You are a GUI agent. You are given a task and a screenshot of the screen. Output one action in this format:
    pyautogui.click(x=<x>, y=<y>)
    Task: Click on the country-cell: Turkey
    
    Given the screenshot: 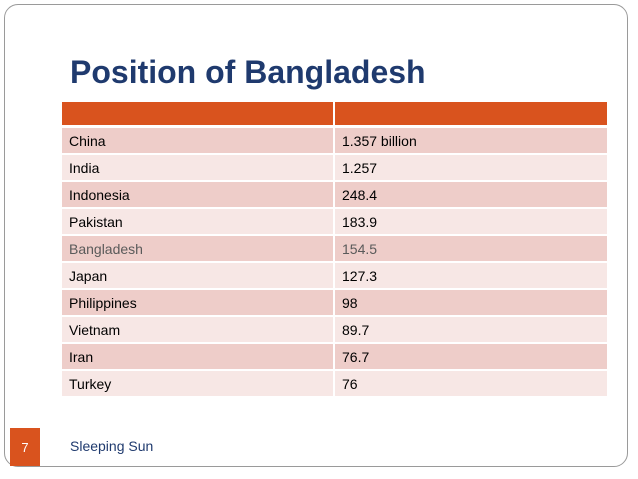 What is the action you would take?
    pyautogui.click(x=198, y=384)
    